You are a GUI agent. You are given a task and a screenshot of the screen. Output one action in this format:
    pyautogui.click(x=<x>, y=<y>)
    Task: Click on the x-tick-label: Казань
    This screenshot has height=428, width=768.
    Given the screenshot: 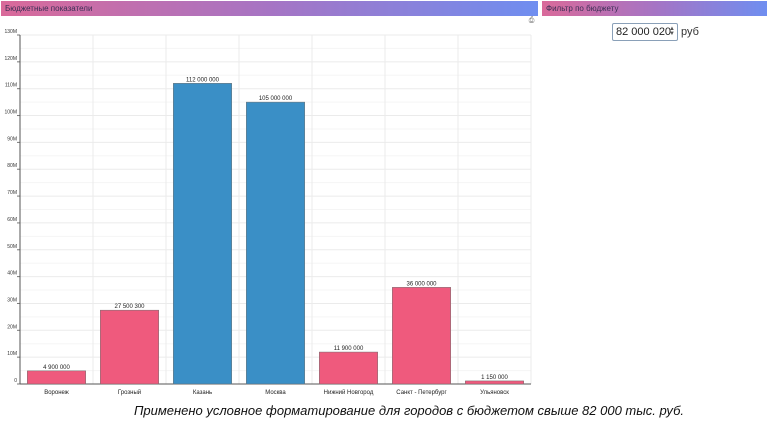 What is the action you would take?
    pyautogui.click(x=202, y=393)
    